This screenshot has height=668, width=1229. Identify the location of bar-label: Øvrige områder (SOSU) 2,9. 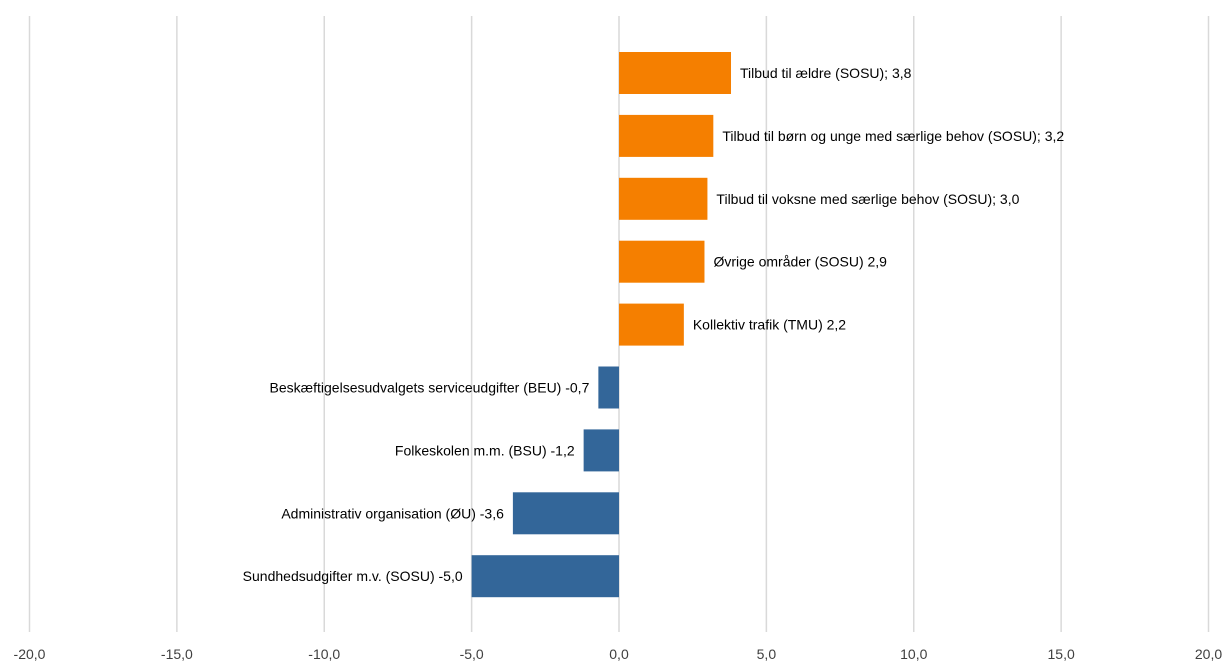
(800, 262).